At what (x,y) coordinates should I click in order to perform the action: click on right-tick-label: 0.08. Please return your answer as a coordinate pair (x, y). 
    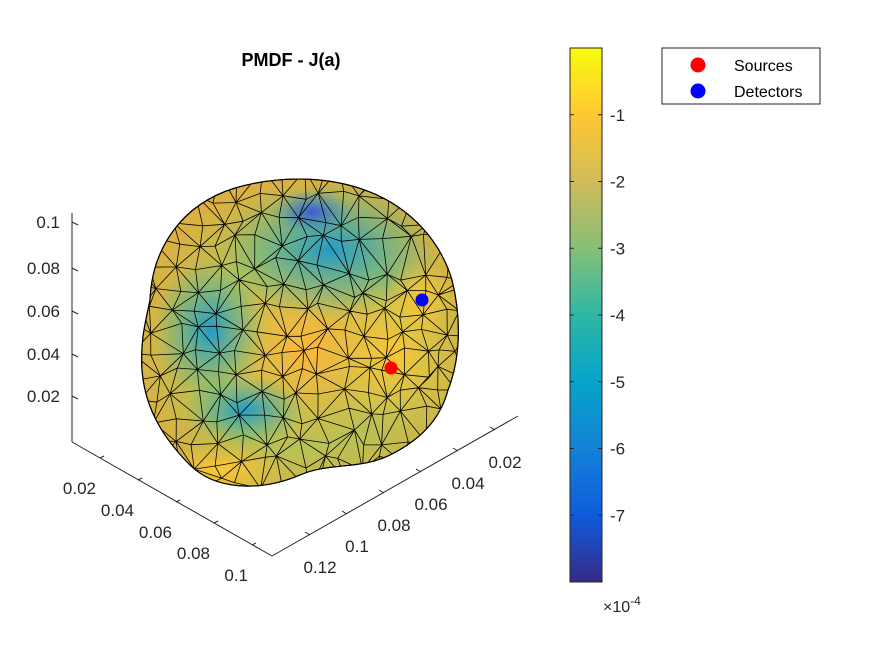
    Looking at the image, I should click on (393, 525).